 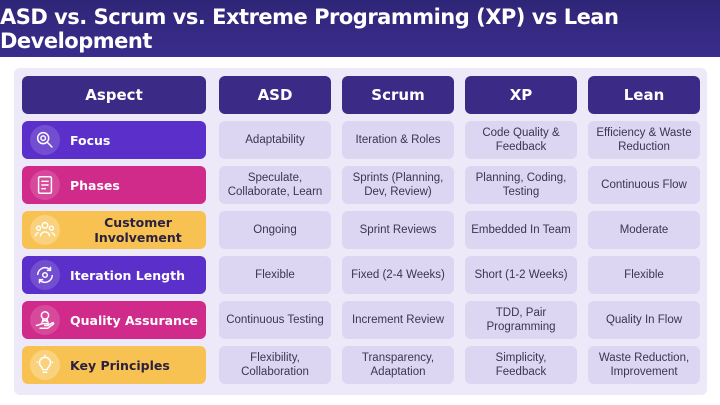 What do you see at coordinates (114, 95) in the screenshot?
I see `header-aspect: Aspect` at bounding box center [114, 95].